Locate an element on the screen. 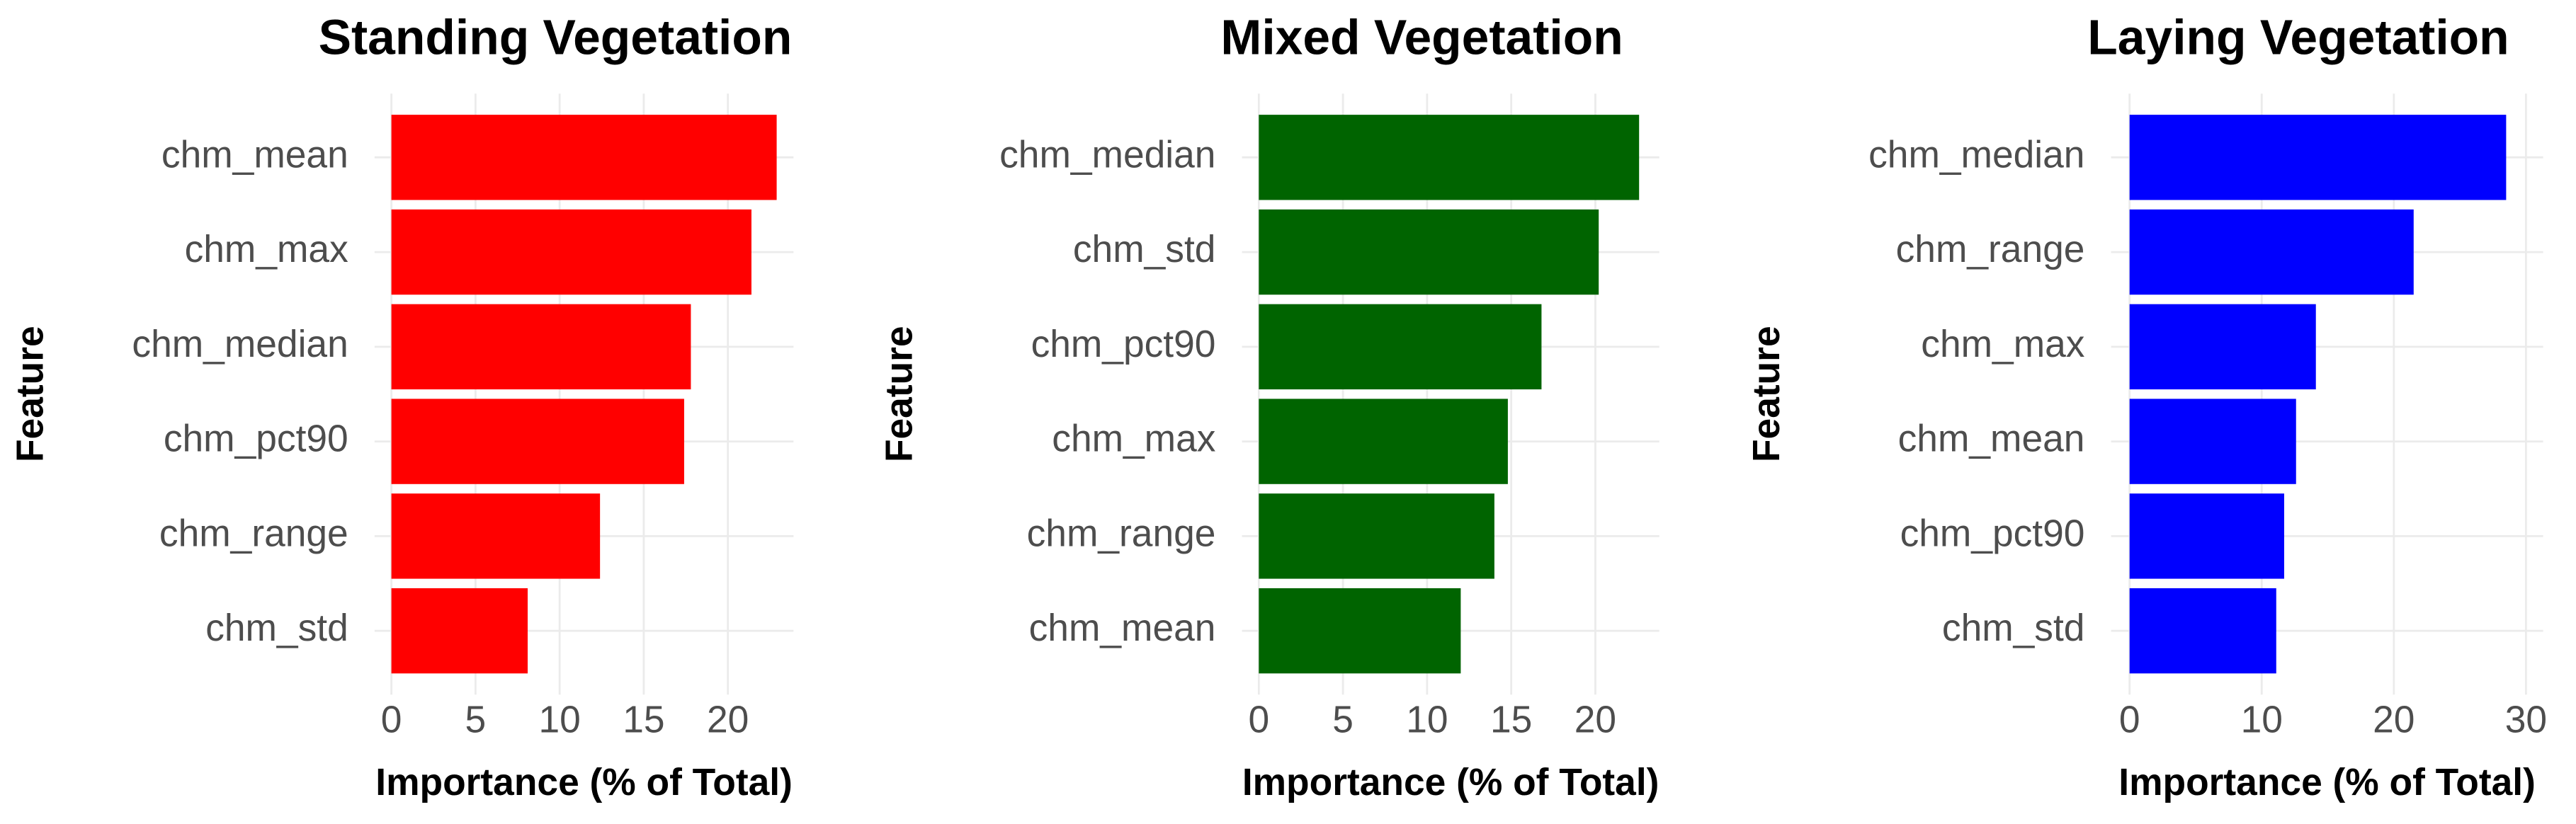 The image size is (2576, 824). chart-title: Mixed Vegetation is located at coordinates (1421, 36).